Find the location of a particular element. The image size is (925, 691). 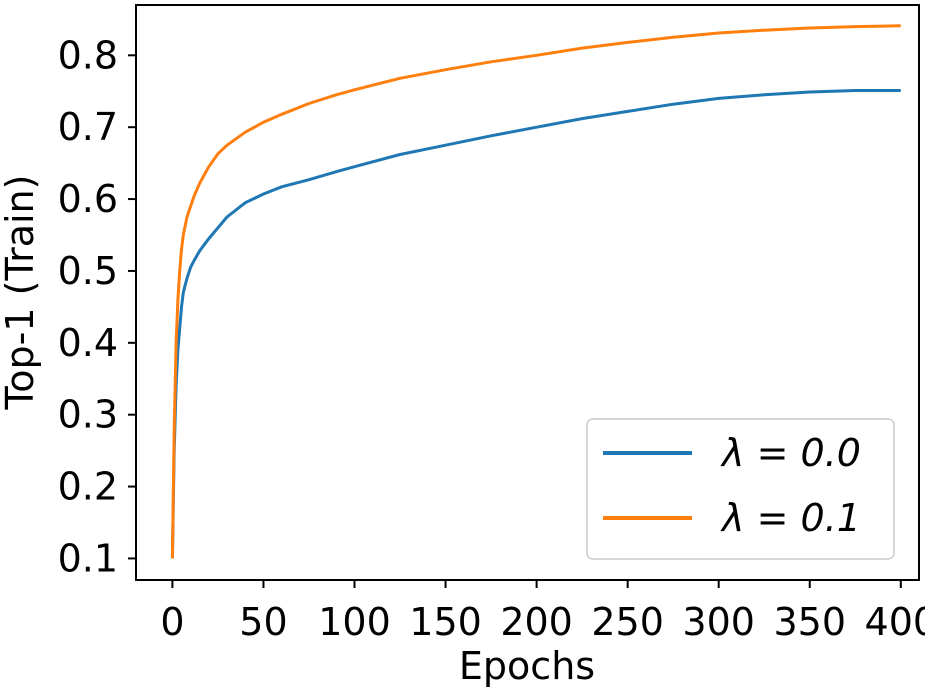

y-axis-ticks: 0.1 0.2 0.3 0.4 0.5 0.6 0.7 0.8 is located at coordinates (97, 306).